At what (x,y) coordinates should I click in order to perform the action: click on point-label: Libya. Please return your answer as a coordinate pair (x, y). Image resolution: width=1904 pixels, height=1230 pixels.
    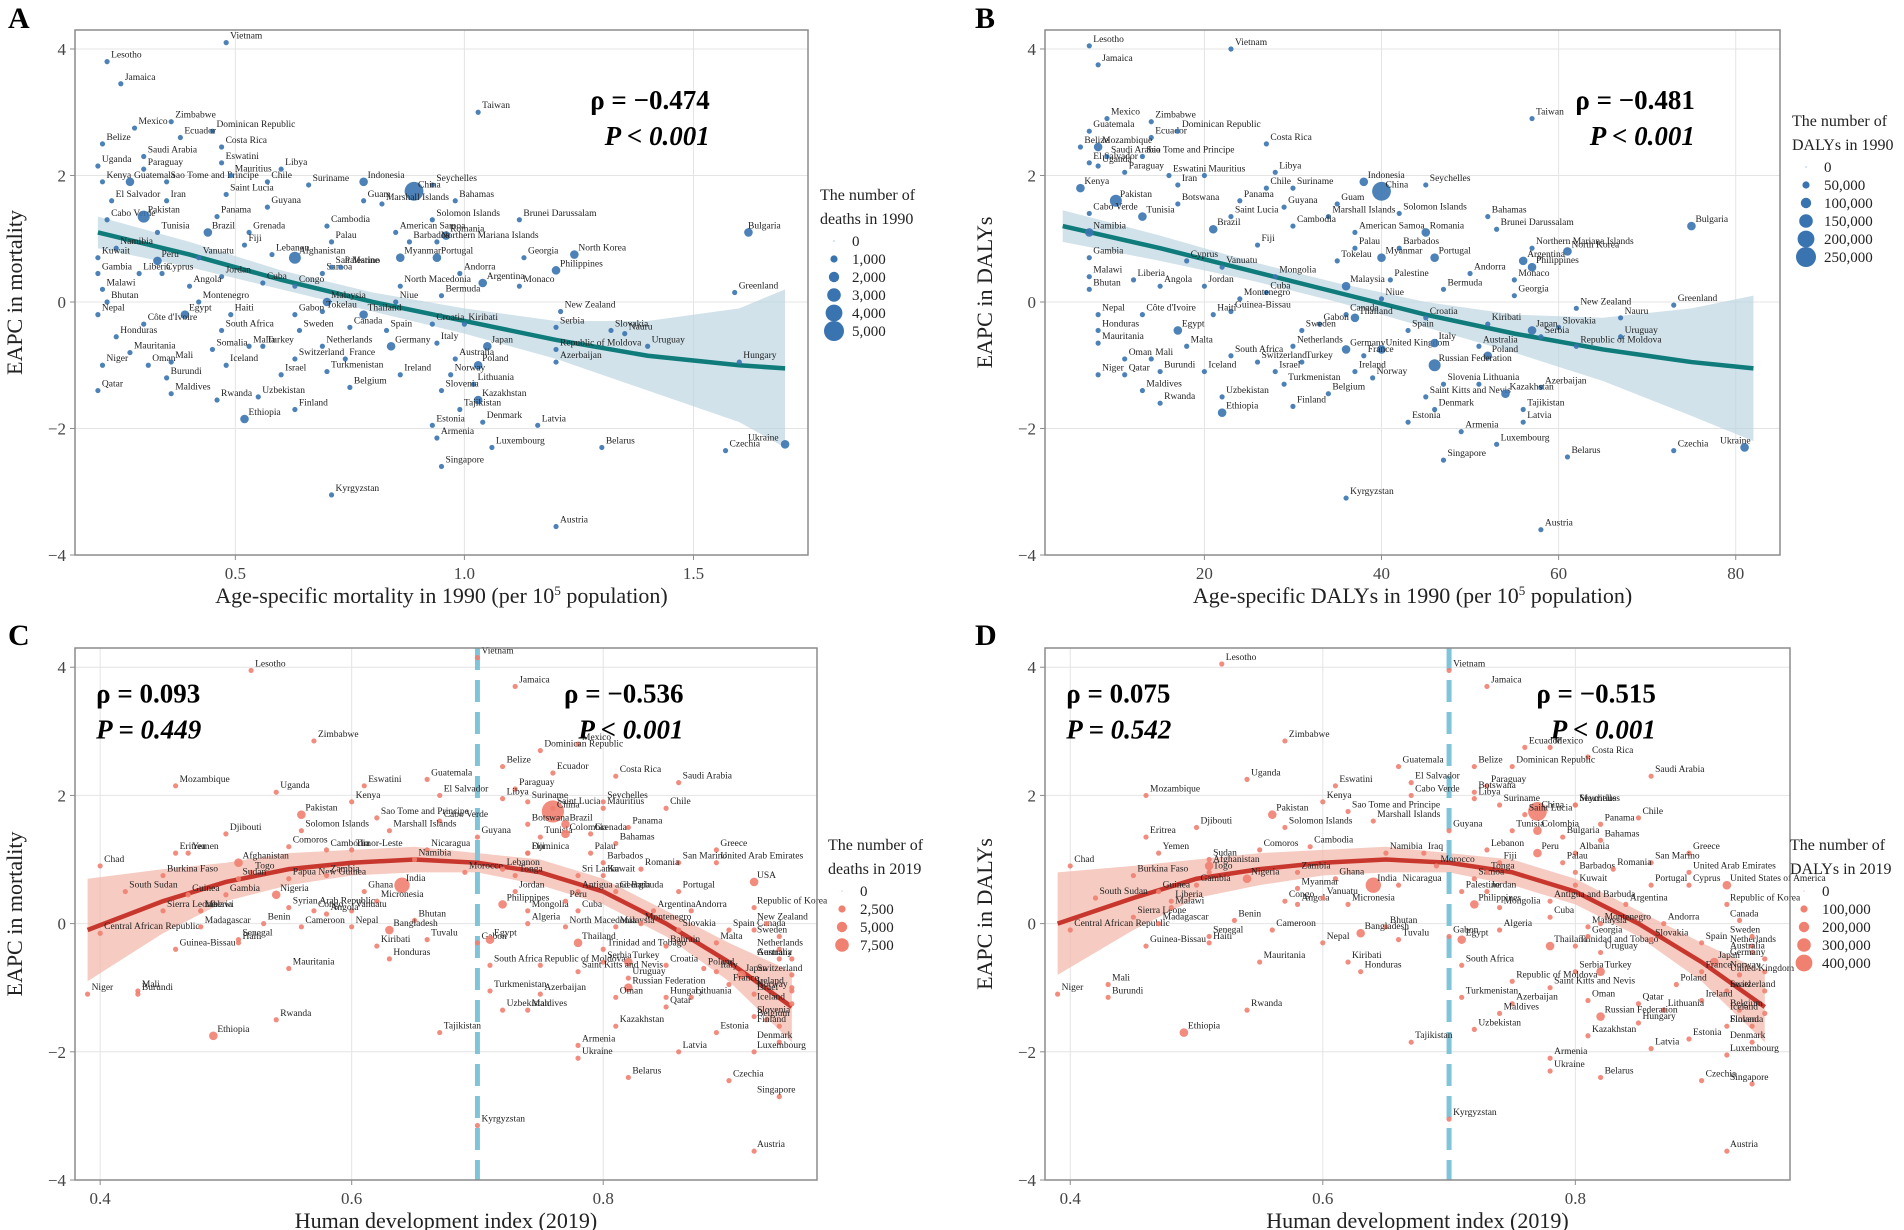
    Looking at the image, I should click on (1489, 793).